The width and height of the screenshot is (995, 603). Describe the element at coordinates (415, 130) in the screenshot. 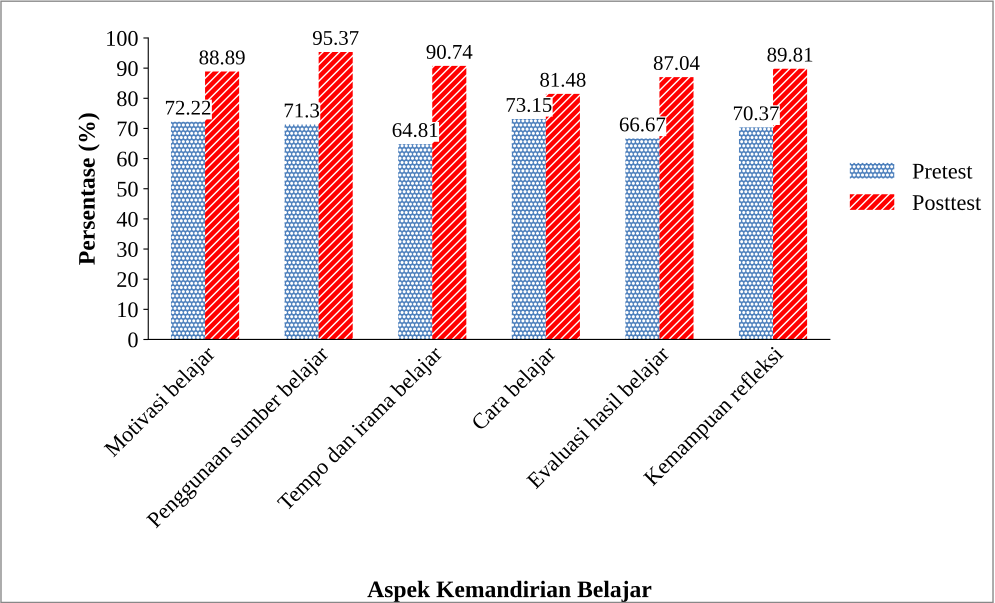

I see `data-label: 64.81` at that location.